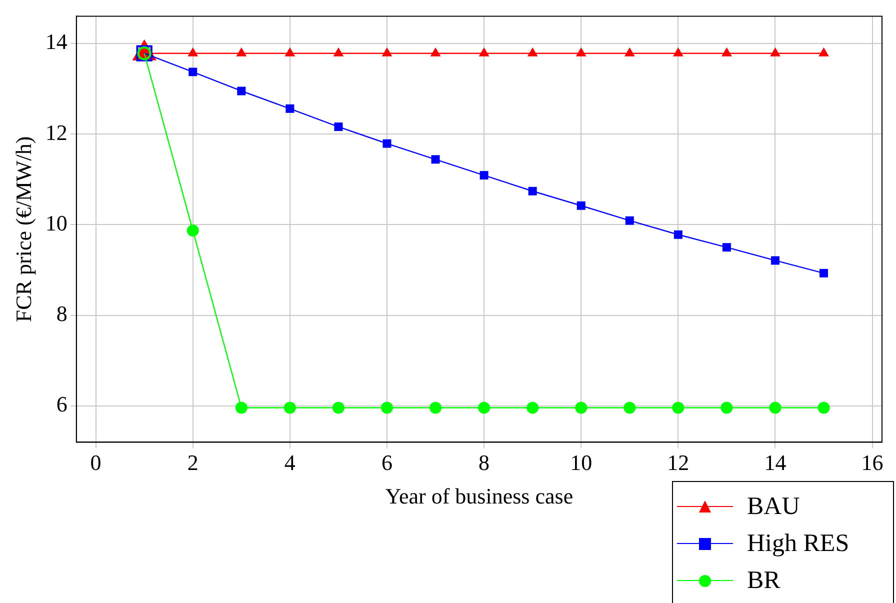  Describe the element at coordinates (763, 580) in the screenshot. I see `legend-label: BR` at that location.